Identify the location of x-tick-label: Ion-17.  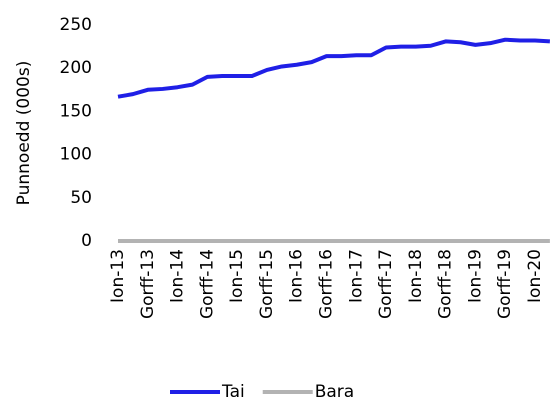
(356, 276).